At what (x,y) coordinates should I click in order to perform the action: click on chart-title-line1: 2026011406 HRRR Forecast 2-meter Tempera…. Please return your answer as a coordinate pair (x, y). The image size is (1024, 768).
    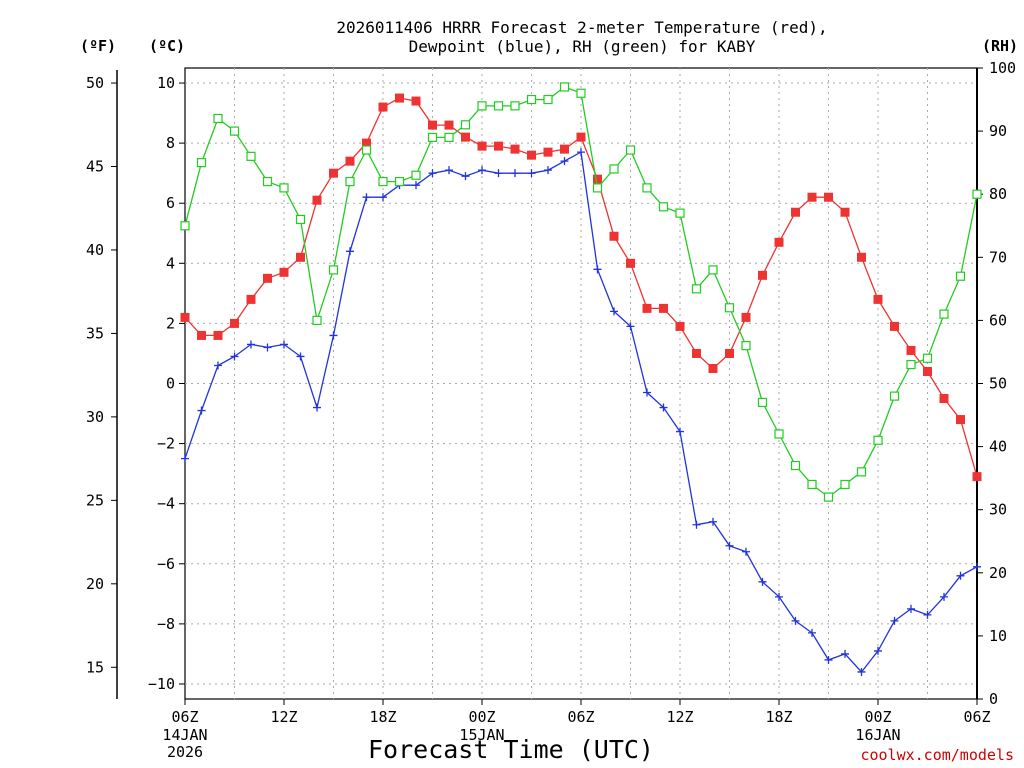
    Looking at the image, I should click on (581, 27).